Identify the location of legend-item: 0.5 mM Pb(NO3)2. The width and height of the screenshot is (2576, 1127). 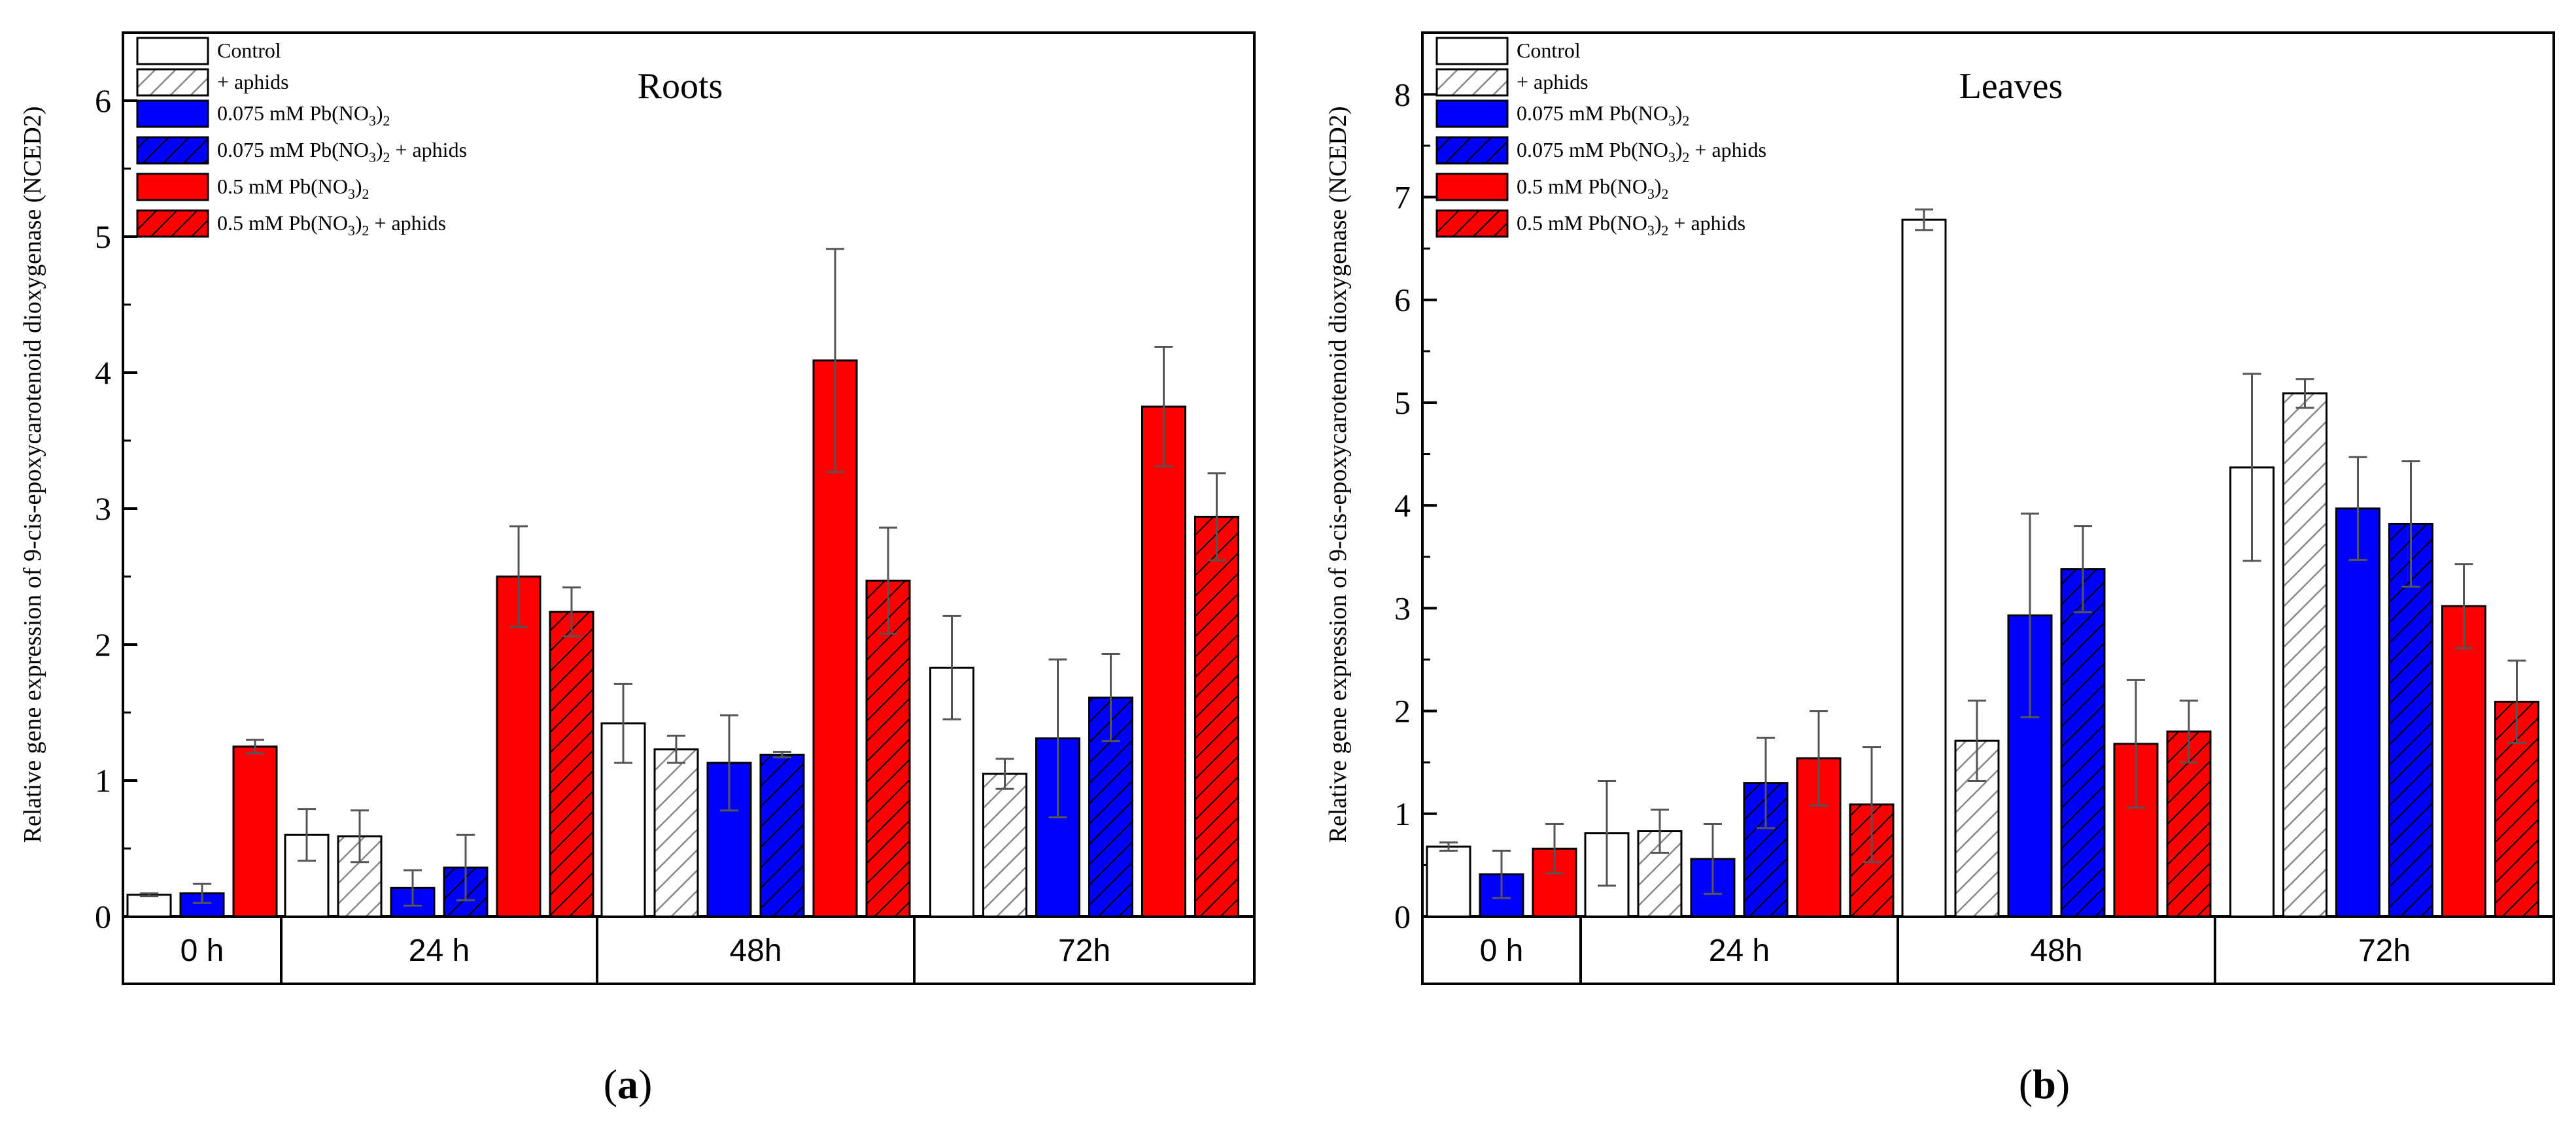
(1551, 187).